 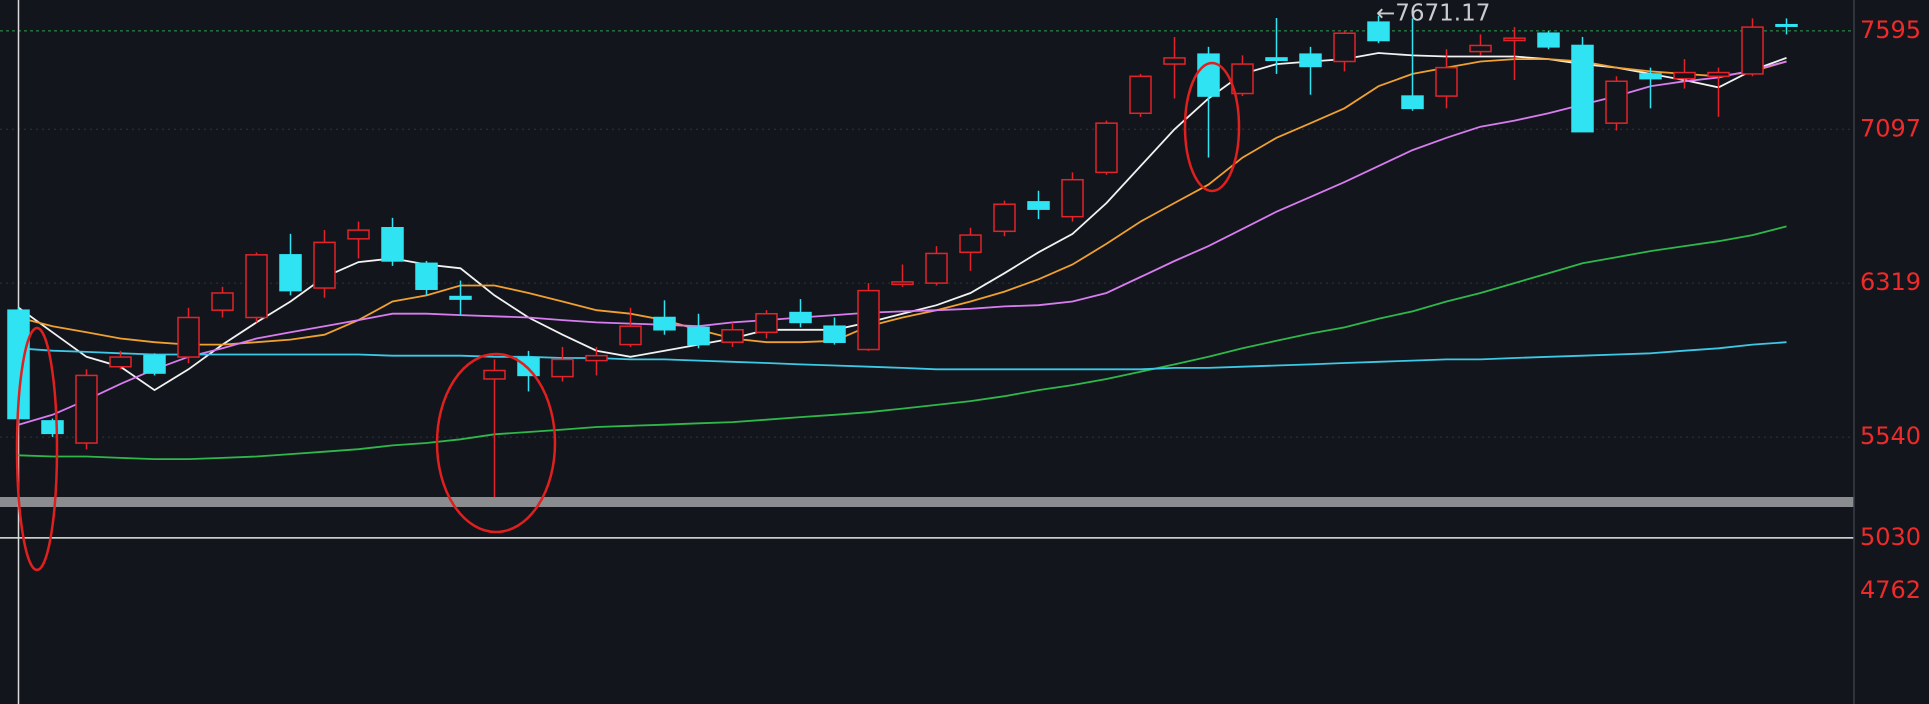 I want to click on ma-line, so click(x=902, y=356).